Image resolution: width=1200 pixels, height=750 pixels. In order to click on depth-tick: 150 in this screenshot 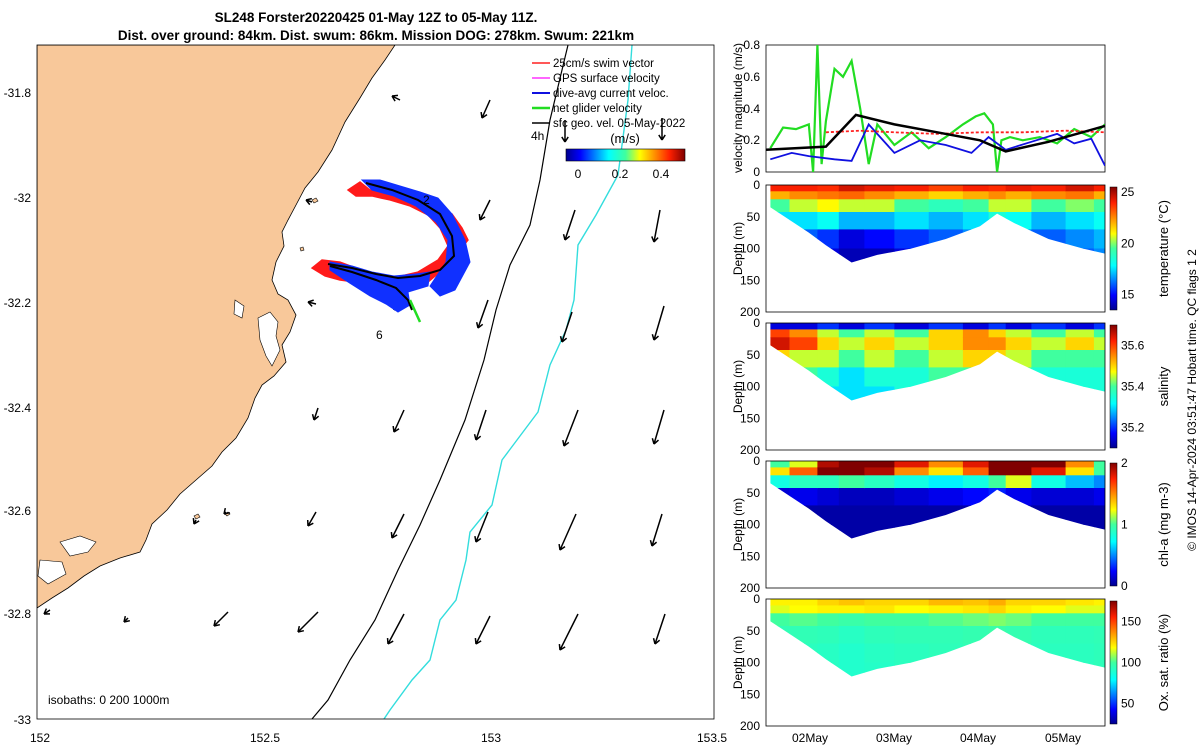, I will do `click(750, 418)`.